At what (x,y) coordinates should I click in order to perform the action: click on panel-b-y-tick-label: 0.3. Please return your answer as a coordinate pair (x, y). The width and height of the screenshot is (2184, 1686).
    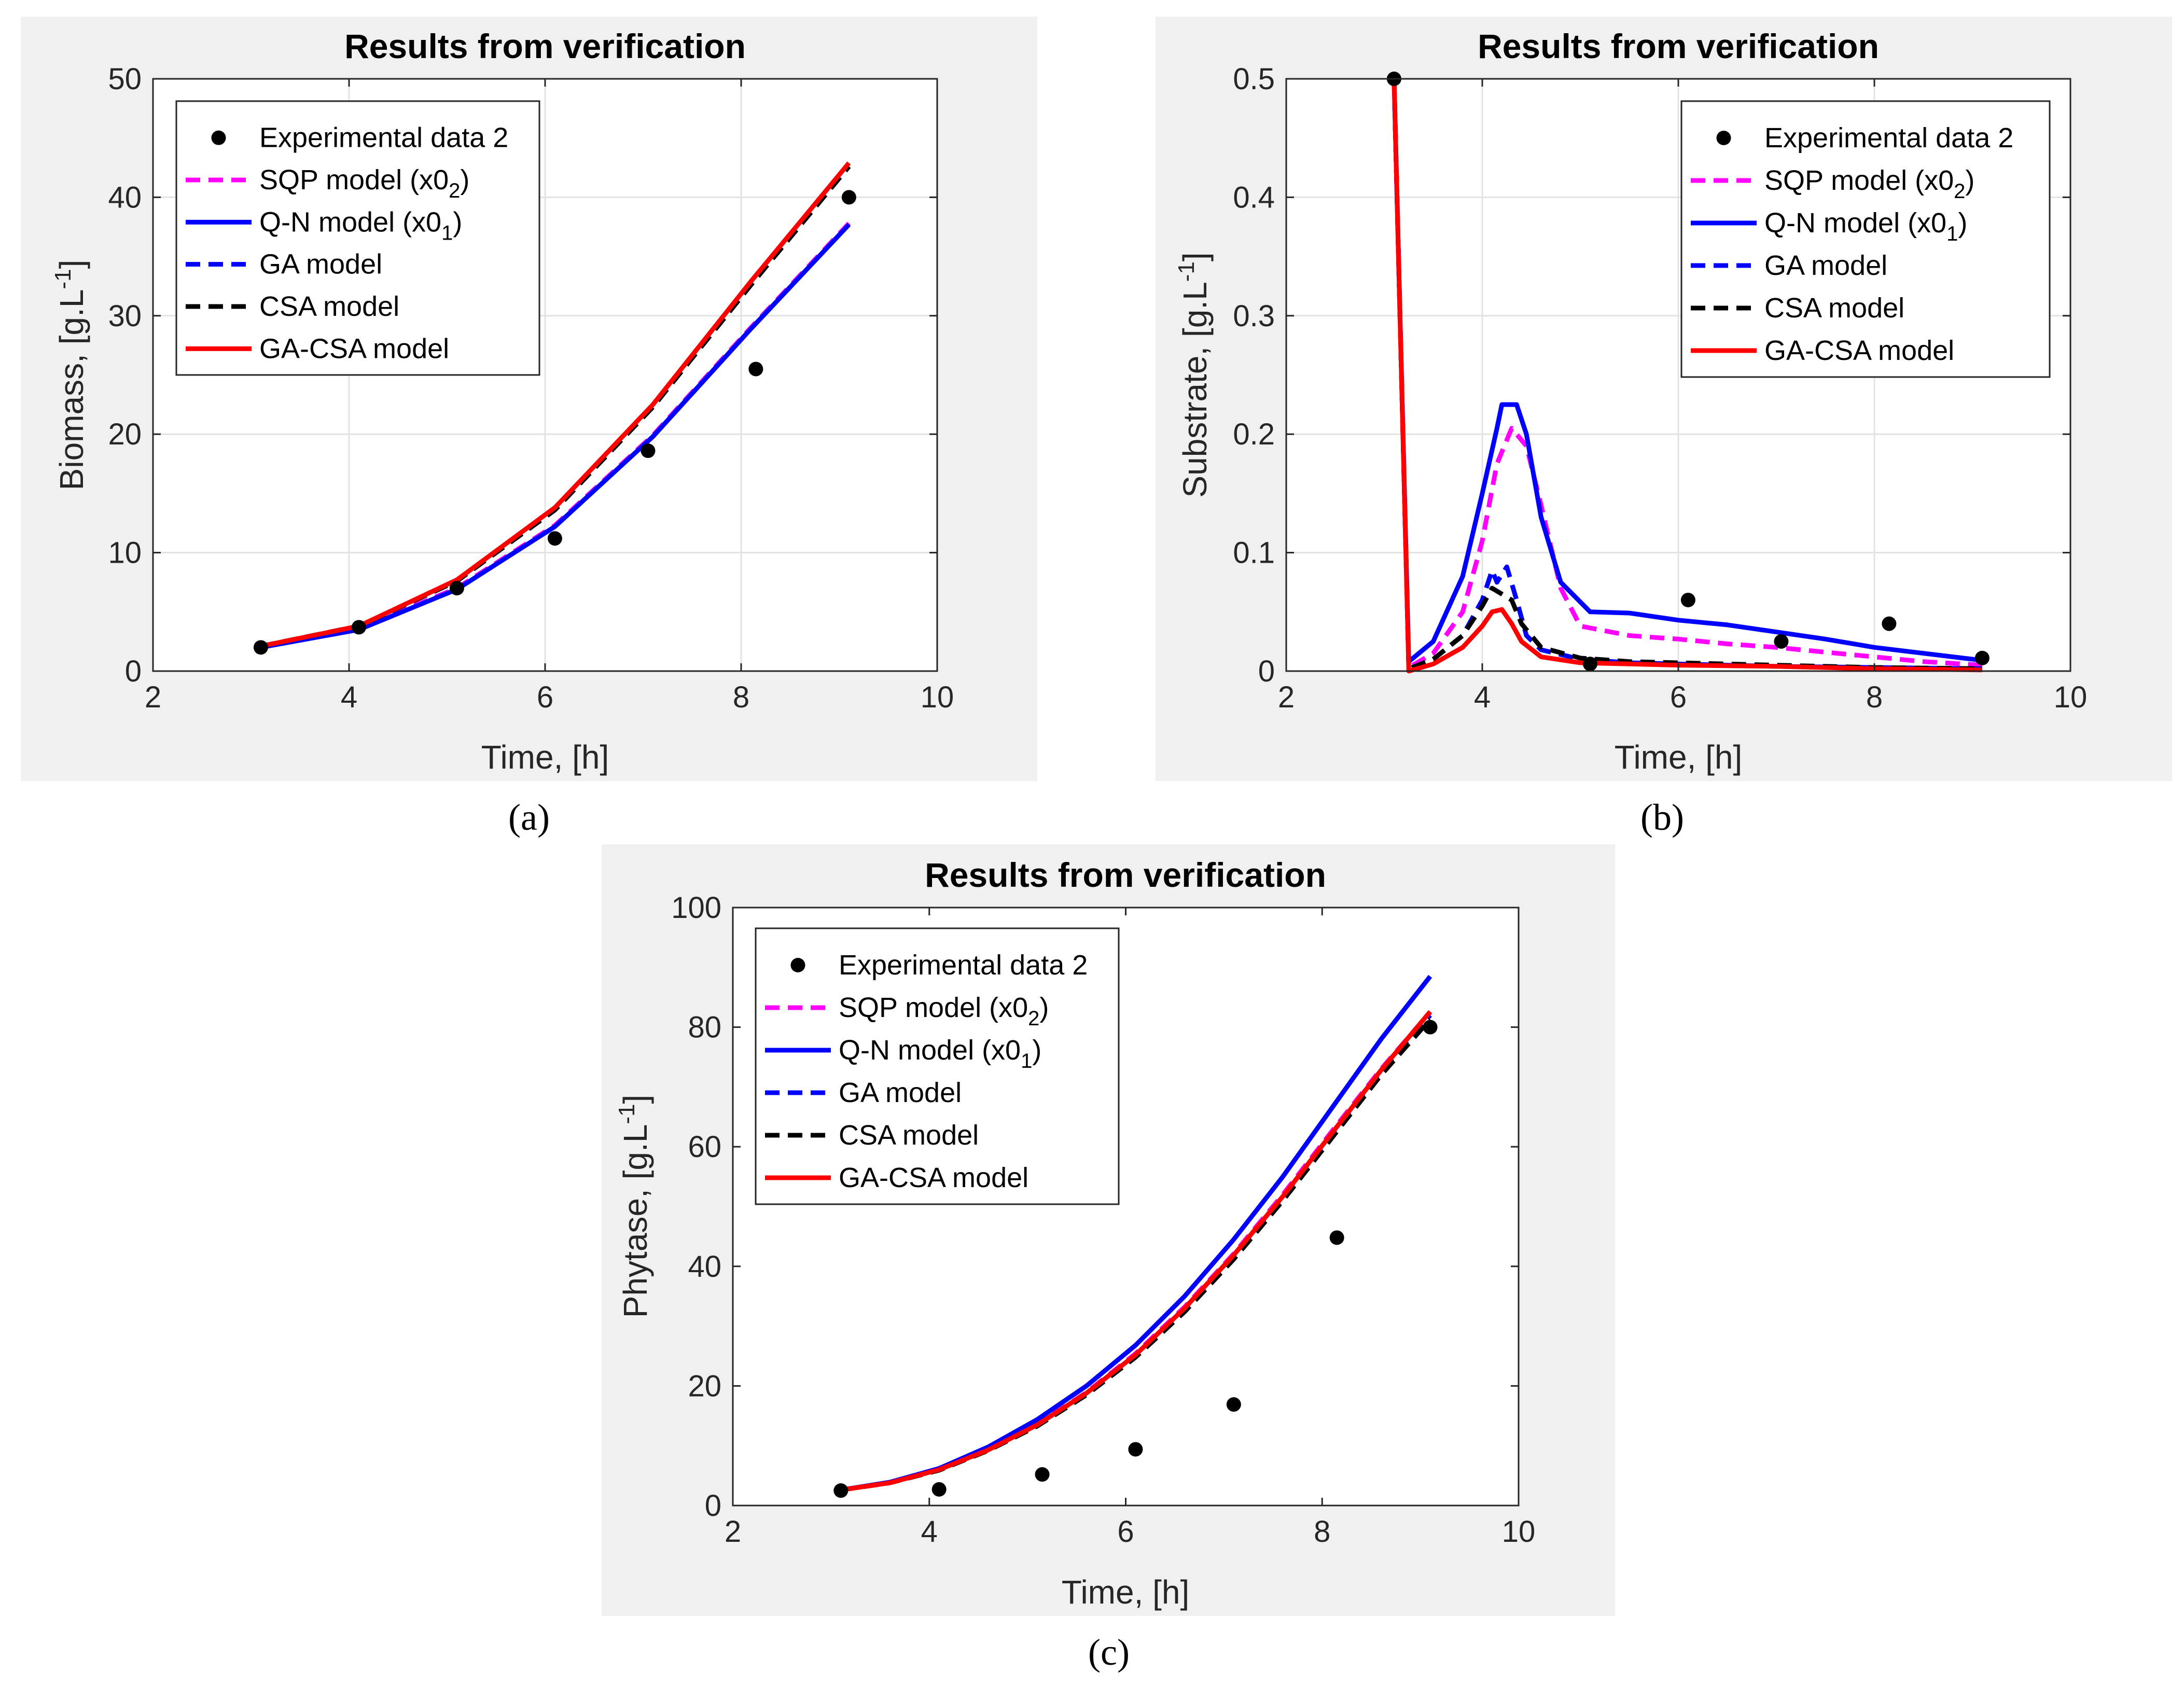
    Looking at the image, I should click on (1254, 316).